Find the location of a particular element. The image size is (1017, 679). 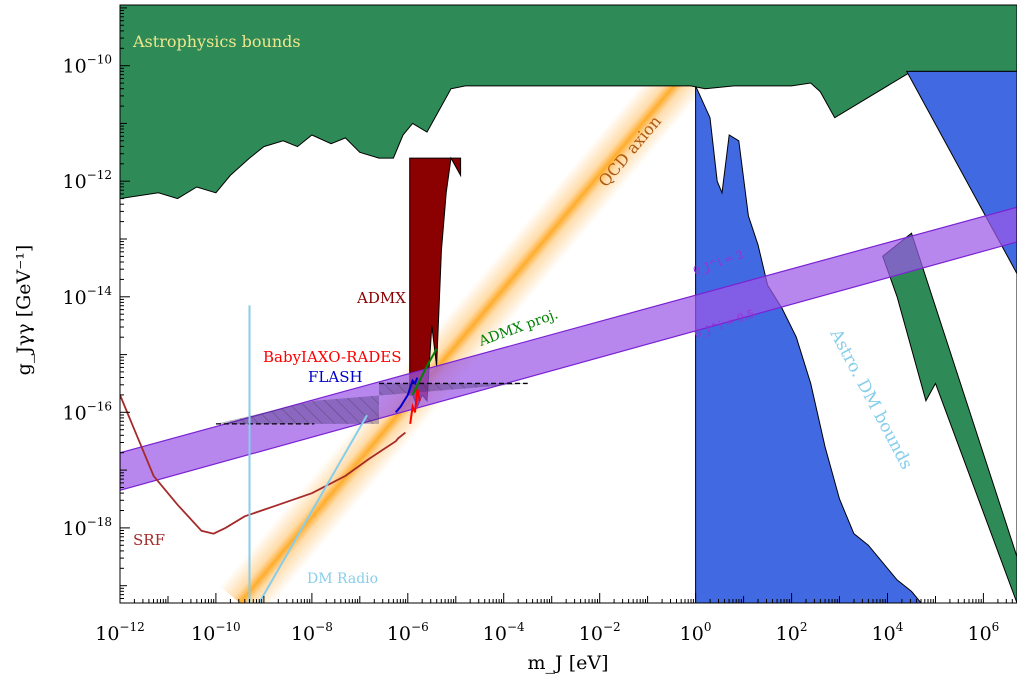

y-tick-label: 10−16 is located at coordinates (87, 411).